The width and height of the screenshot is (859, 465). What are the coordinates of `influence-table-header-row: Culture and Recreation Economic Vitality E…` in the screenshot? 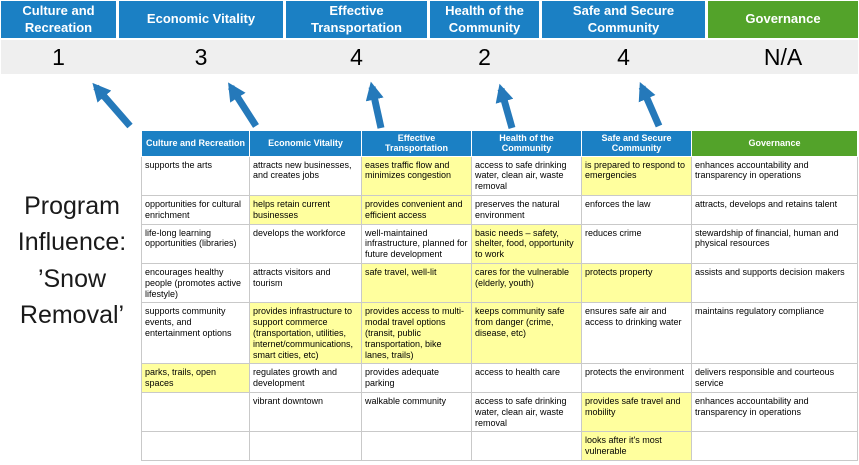 It's located at (499, 143).